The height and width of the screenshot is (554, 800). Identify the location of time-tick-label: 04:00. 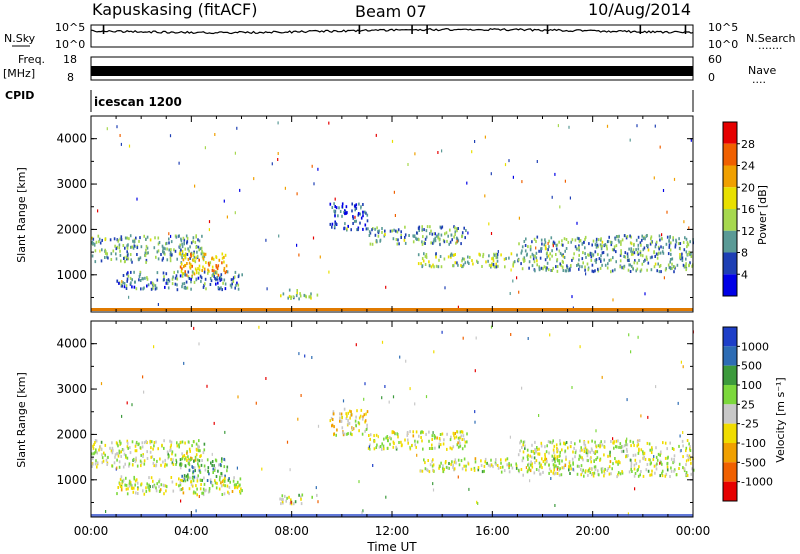
(191, 531).